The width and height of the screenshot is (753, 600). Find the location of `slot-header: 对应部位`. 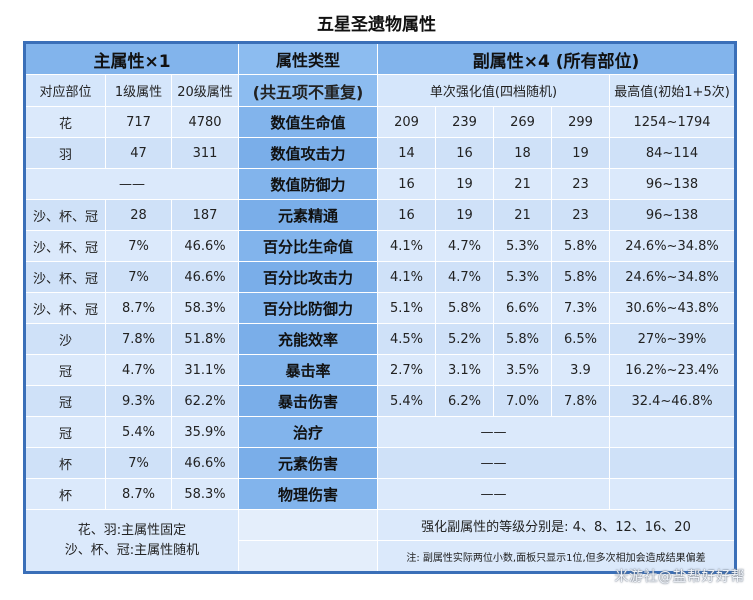

slot-header: 对应部位 is located at coordinates (65, 90).